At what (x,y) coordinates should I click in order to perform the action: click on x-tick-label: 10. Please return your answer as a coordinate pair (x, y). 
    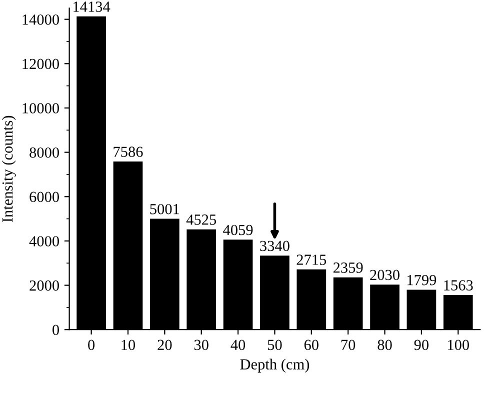
    Looking at the image, I should click on (129, 345).